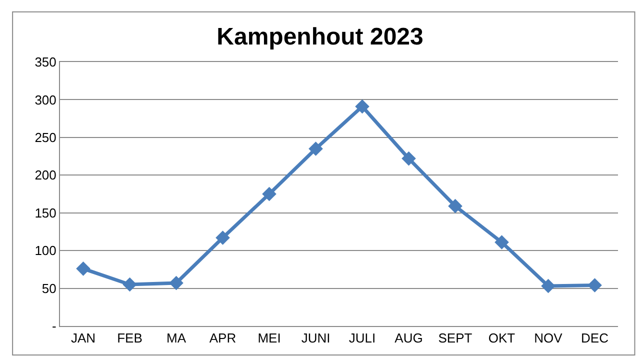 The width and height of the screenshot is (640, 361). I want to click on y-tick-label: 150, so click(45, 212).